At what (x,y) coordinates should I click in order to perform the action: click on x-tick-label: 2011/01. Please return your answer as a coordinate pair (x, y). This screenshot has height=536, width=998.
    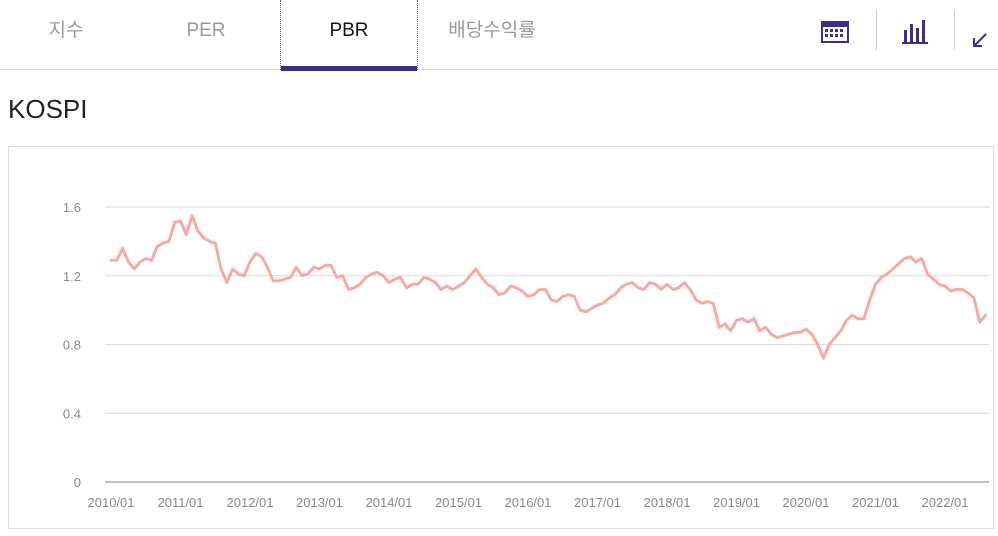
    Looking at the image, I should click on (180, 502).